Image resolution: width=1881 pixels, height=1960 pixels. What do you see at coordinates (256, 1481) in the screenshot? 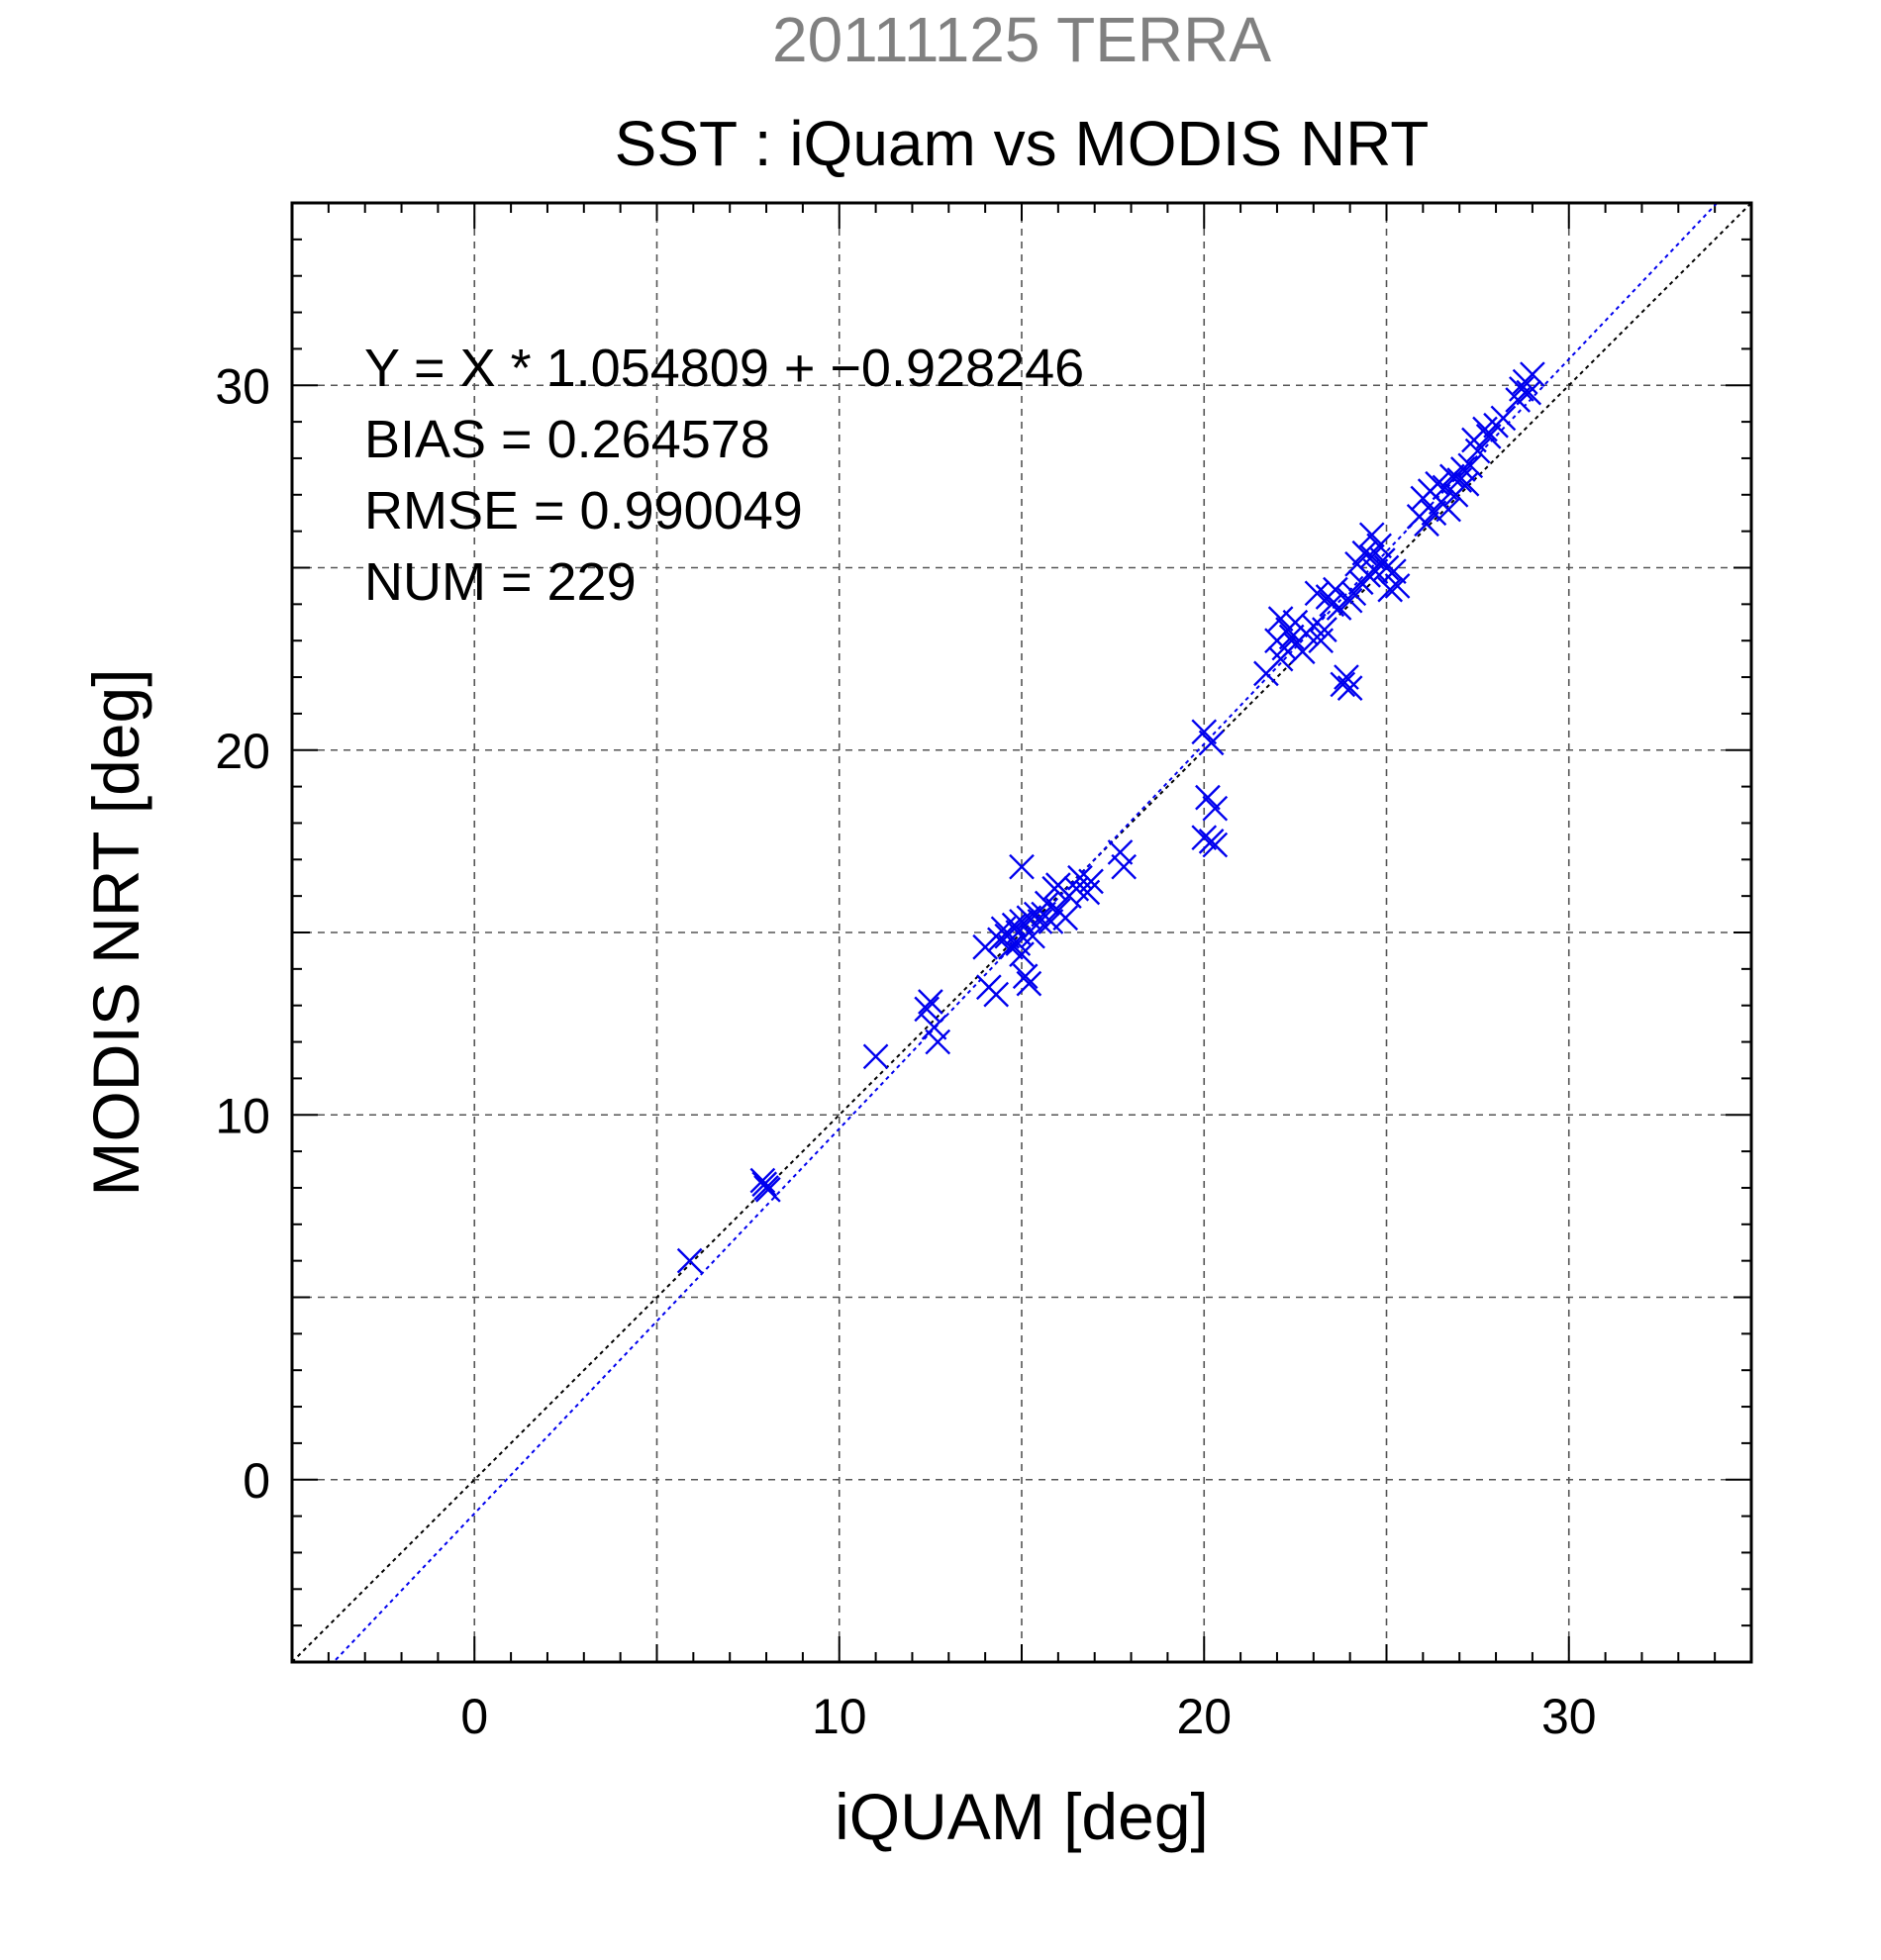
I see `y-tick-label: 0` at bounding box center [256, 1481].